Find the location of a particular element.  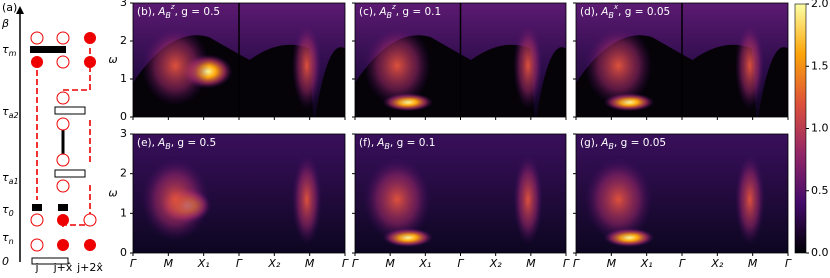

panel-label: (d), ABx, g = 0.05 is located at coordinates (625, 11).